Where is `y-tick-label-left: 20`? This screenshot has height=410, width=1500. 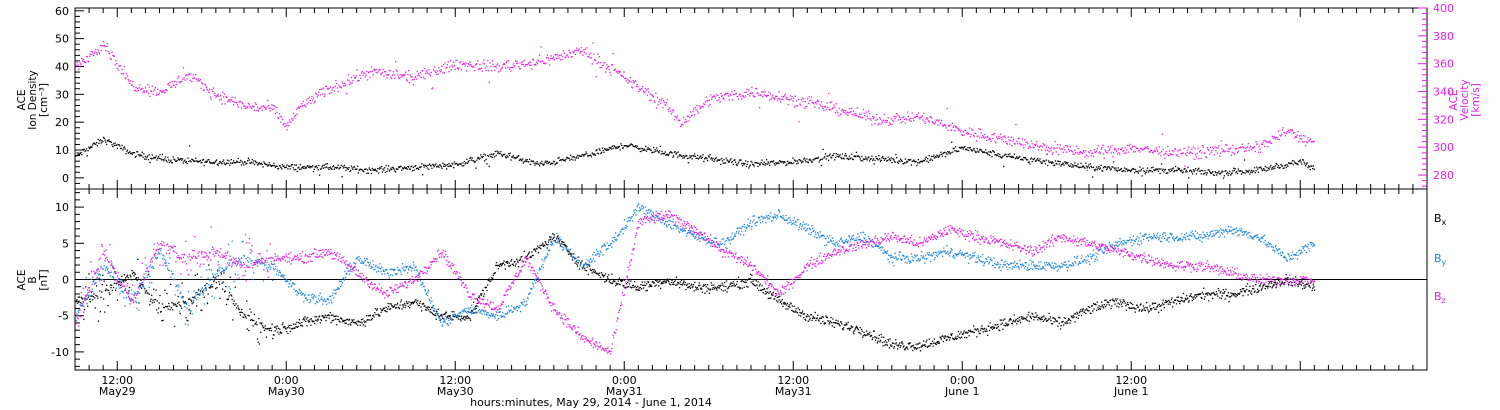
y-tick-label-left: 20 is located at coordinates (62, 122).